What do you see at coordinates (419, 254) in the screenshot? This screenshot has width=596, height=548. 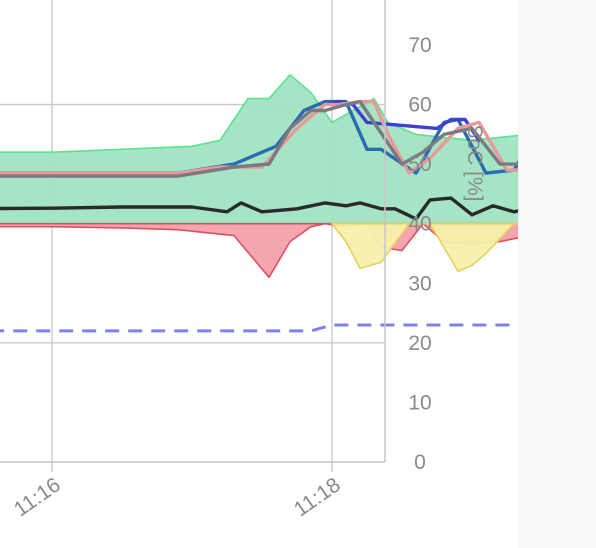 I see `y-tick-labels: 0 10 20 30 40 50 60 70` at bounding box center [419, 254].